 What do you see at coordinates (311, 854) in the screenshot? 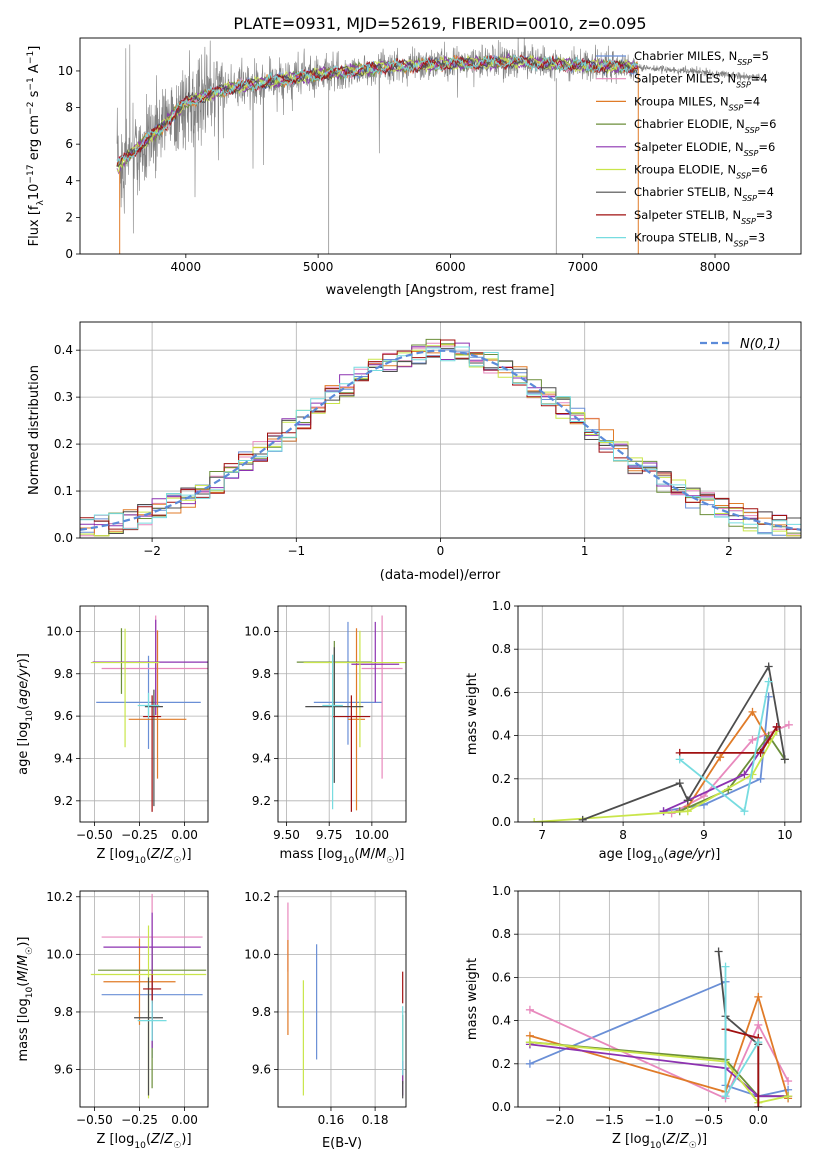
I see `ageM-xlabel-part: mass [log` at bounding box center [311, 854].